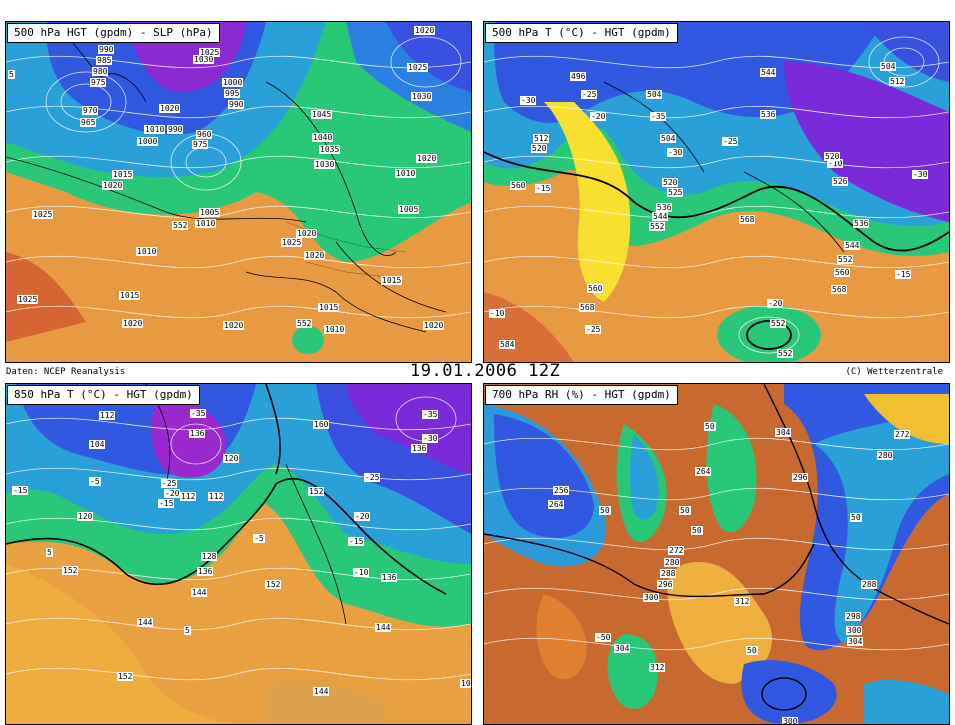 This screenshot has width=955, height=725. Describe the element at coordinates (100, 71) in the screenshot. I see `isobar-label: 980` at that location.